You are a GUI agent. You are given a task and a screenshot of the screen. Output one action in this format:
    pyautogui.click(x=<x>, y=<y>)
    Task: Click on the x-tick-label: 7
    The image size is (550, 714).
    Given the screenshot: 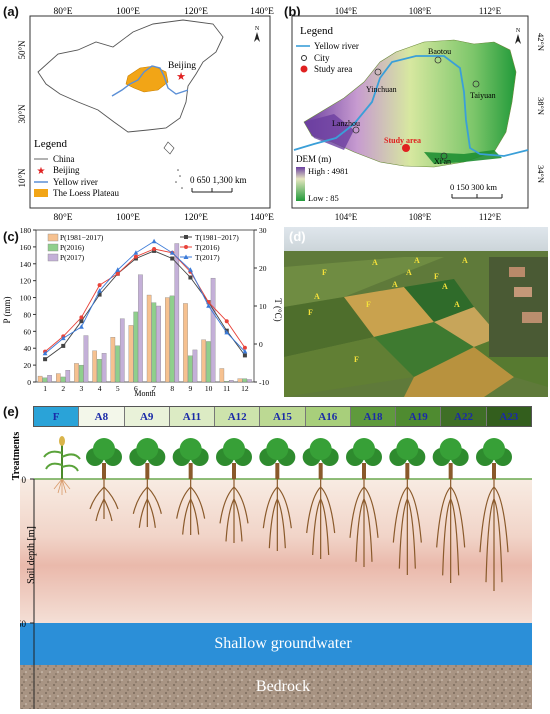 What is the action you would take?
    pyautogui.click(x=154, y=388)
    